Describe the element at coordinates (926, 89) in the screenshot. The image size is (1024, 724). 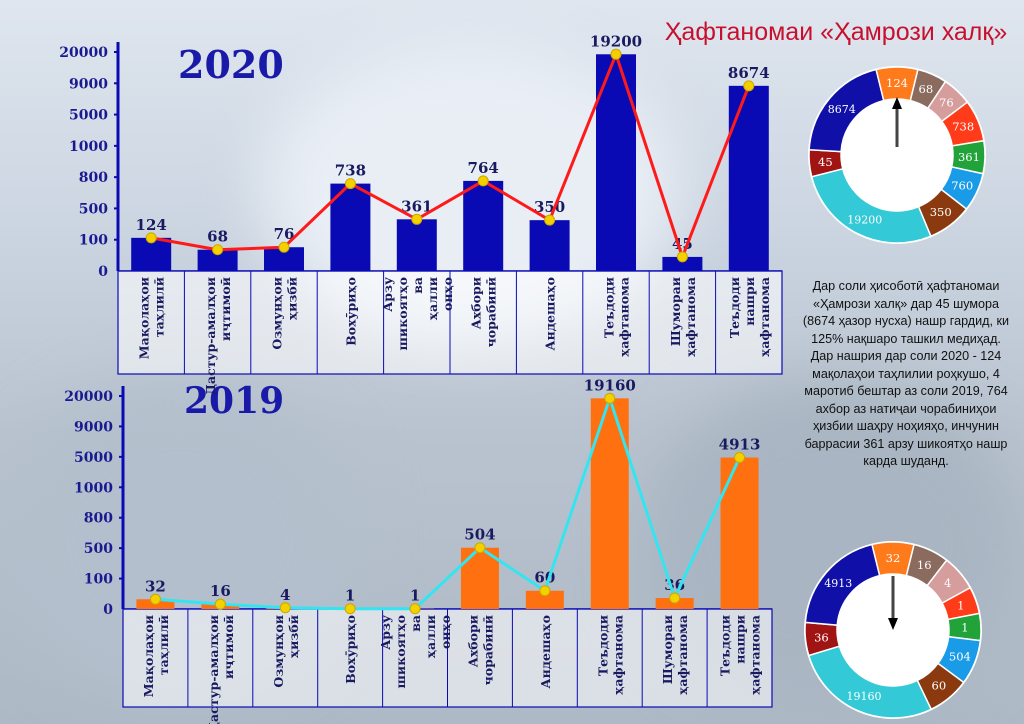
I see `donut-slice-label: 68` at that location.